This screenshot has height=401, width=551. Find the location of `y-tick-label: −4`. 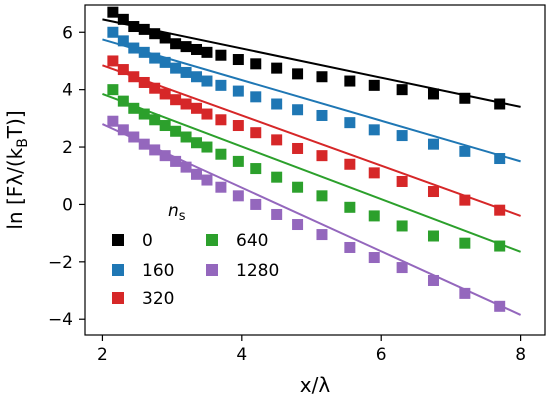

y-tick-label: −4 is located at coordinates (60, 320).